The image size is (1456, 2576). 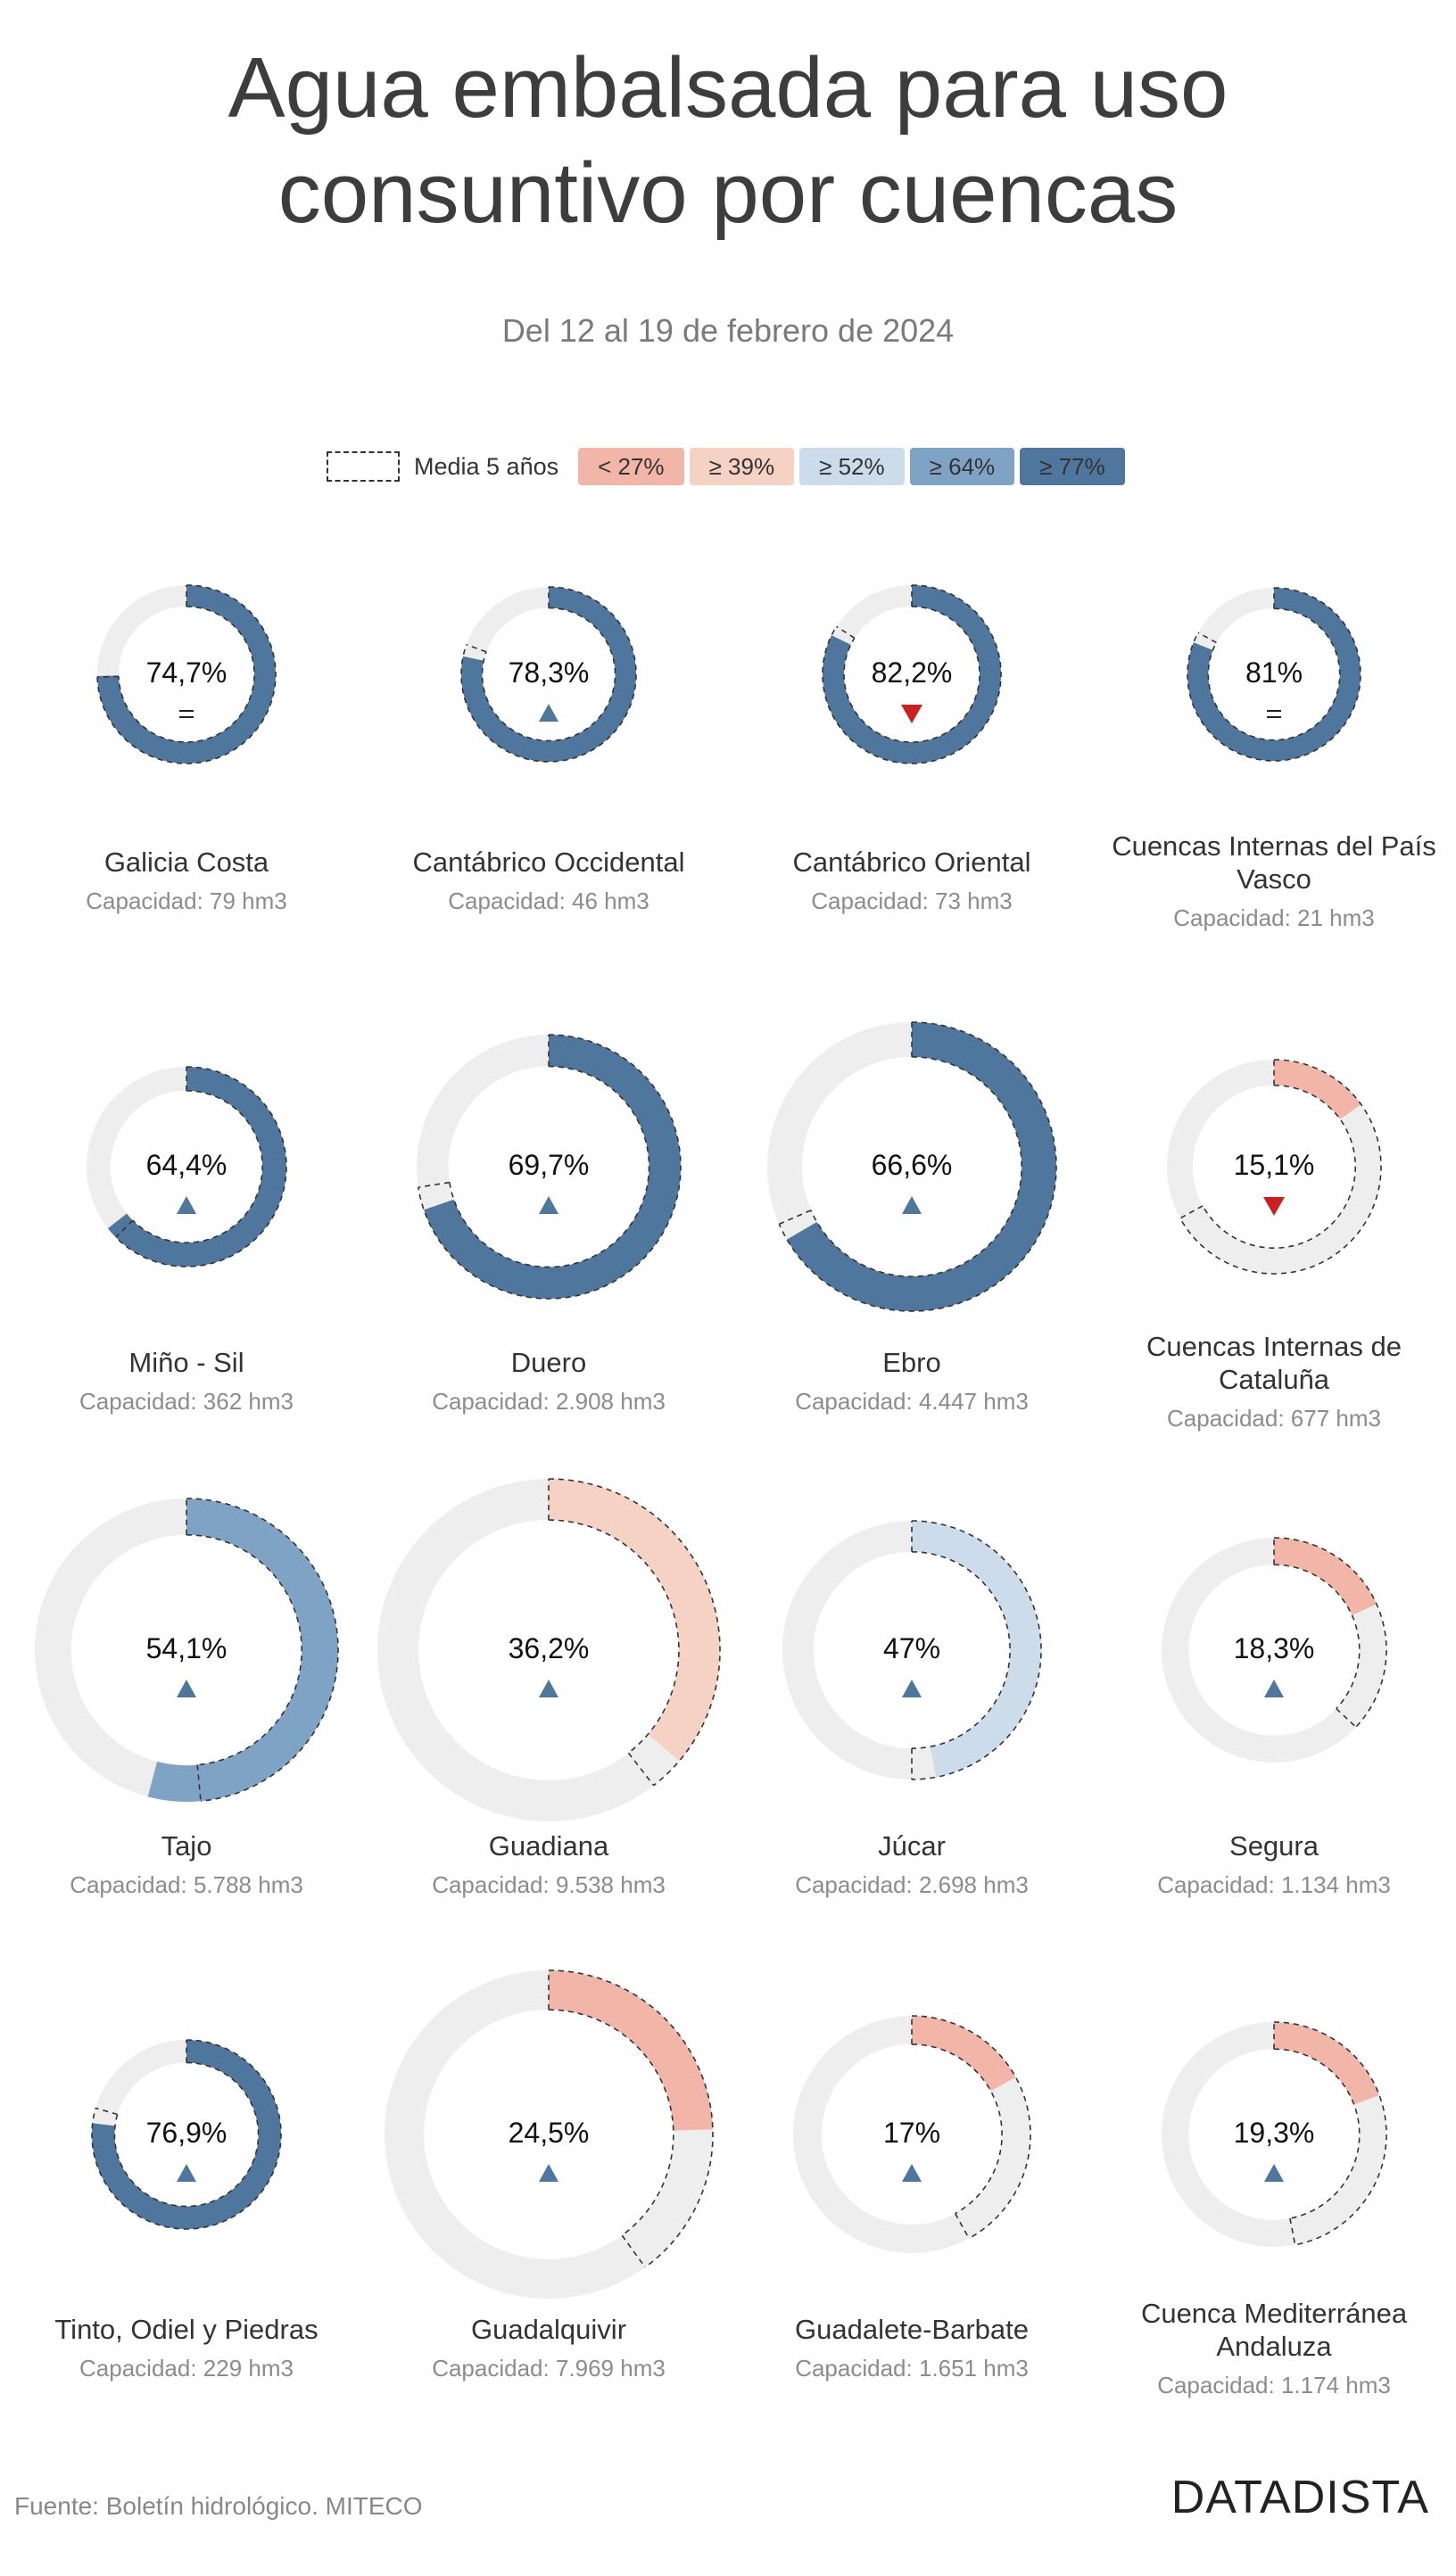 What do you see at coordinates (1207, 638) in the screenshot?
I see `basin-3-avg5-end` at bounding box center [1207, 638].